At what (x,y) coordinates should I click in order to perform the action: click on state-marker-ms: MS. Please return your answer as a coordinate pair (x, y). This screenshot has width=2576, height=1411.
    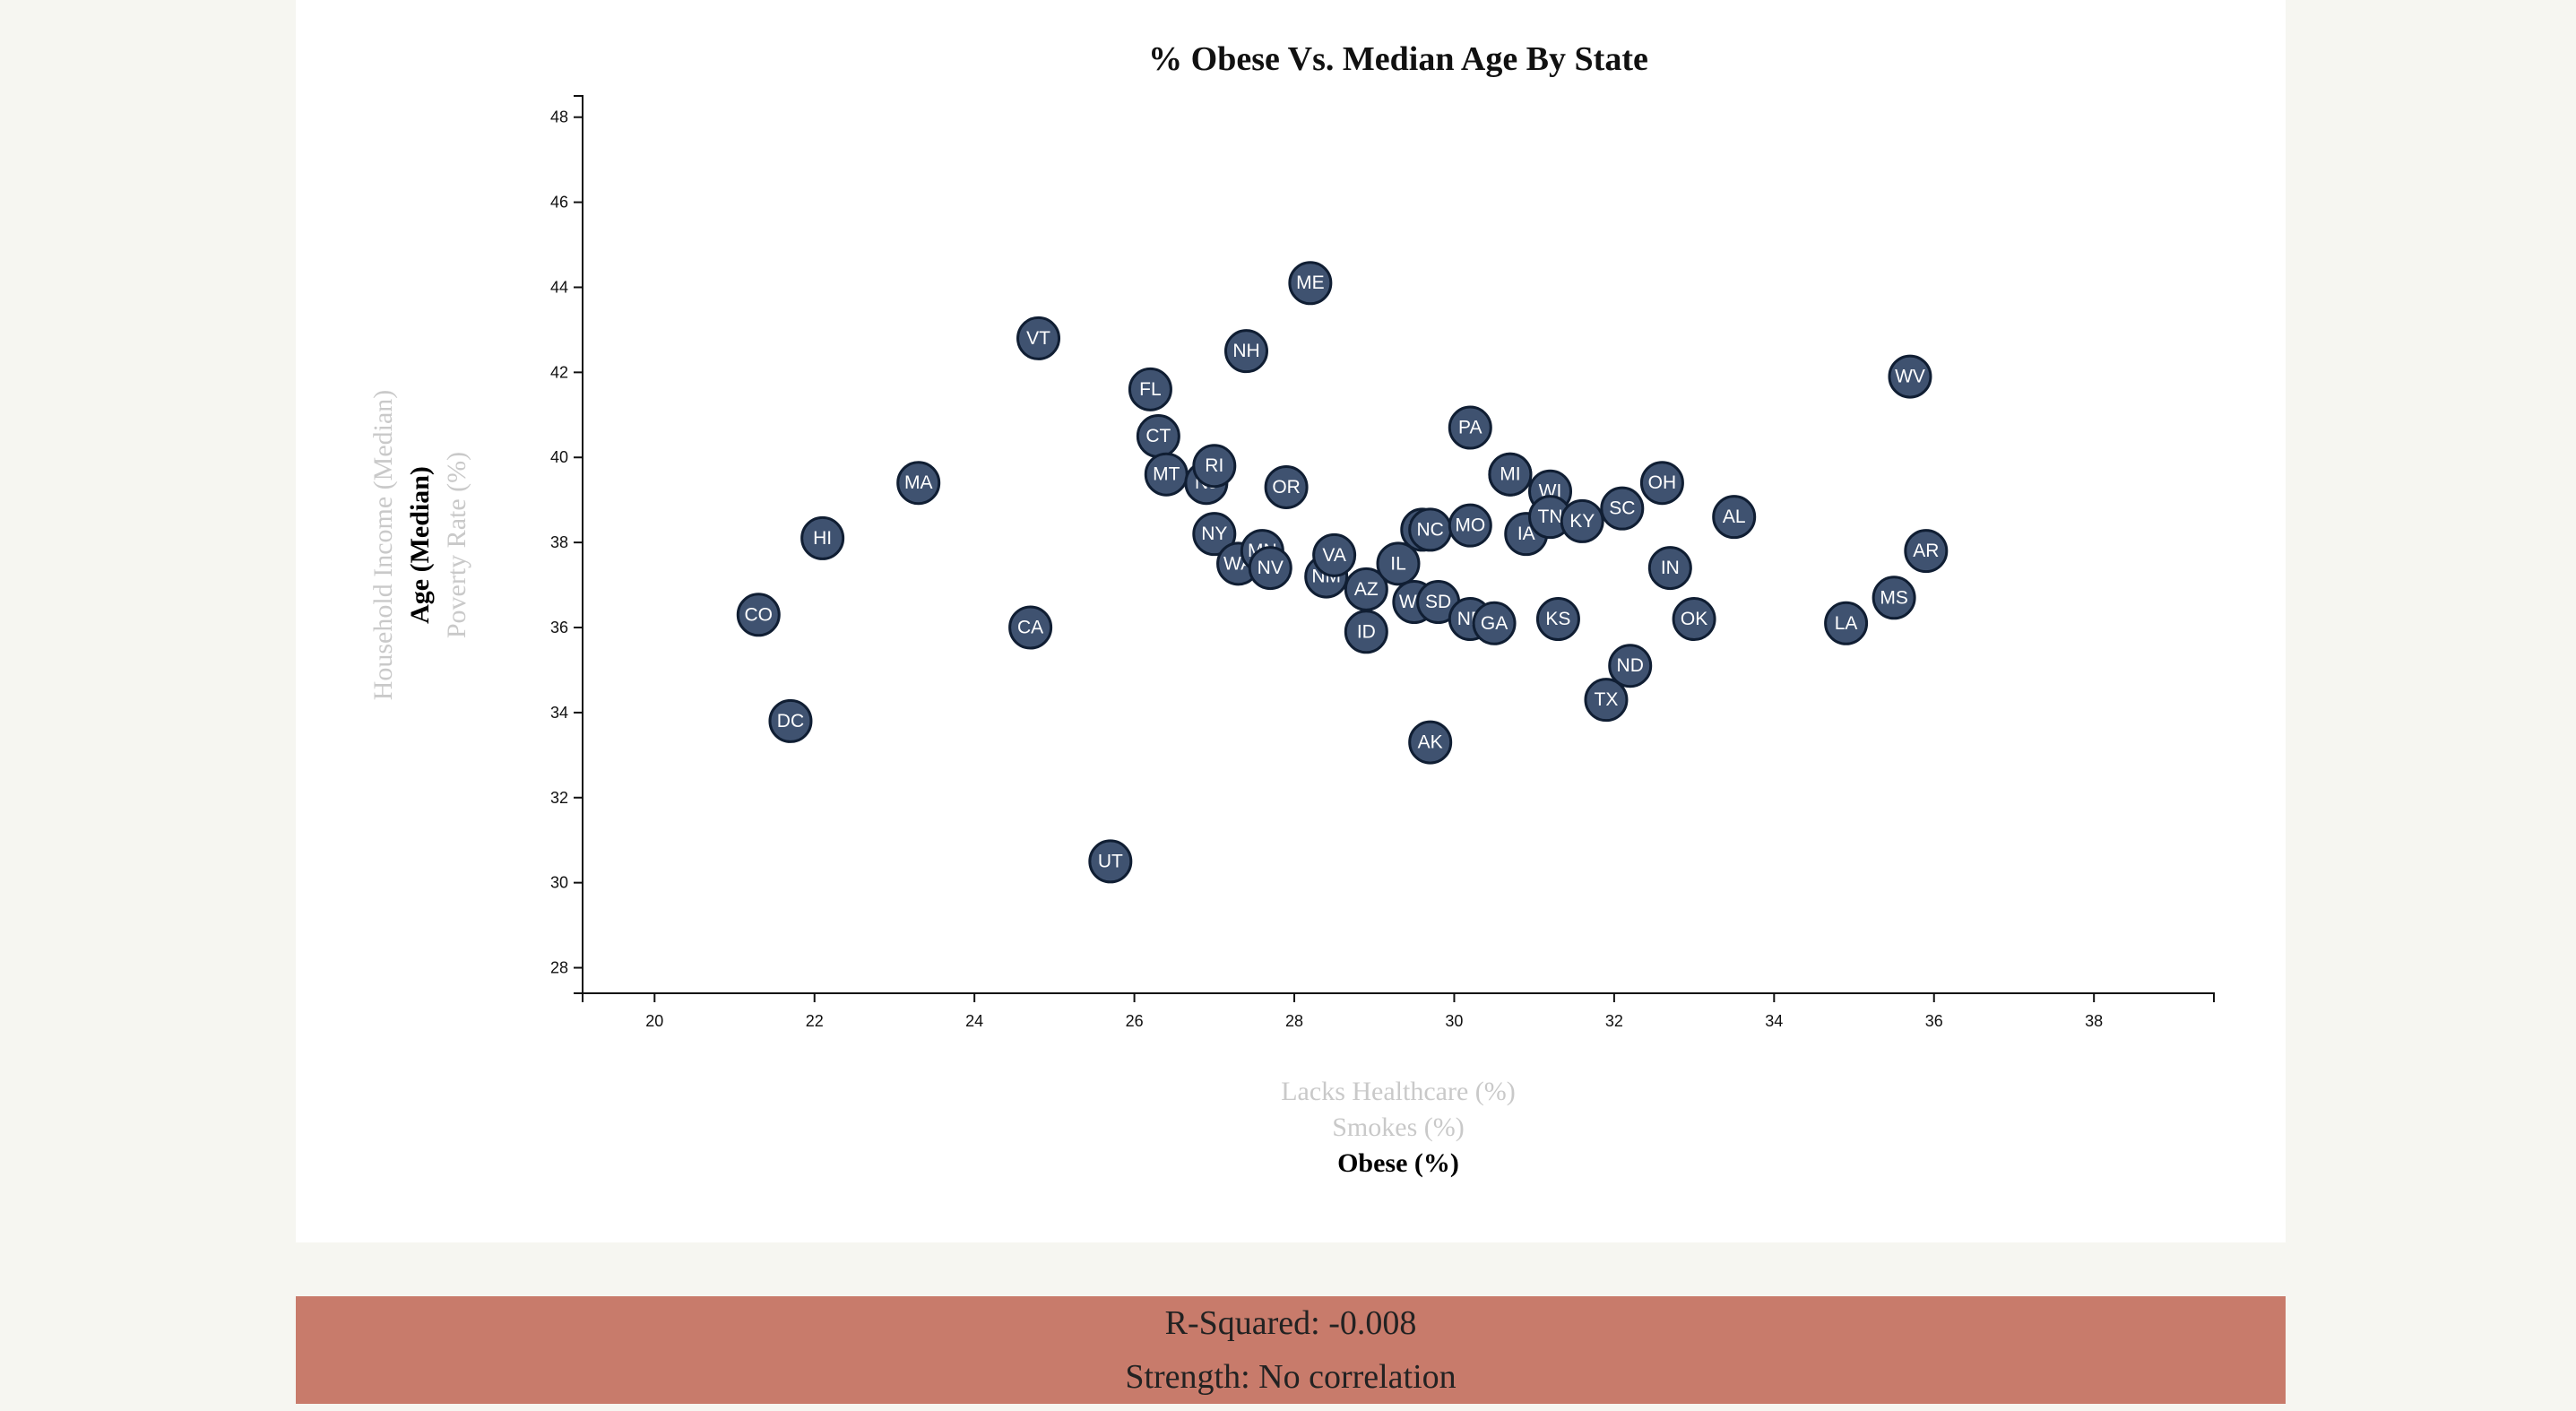
    Looking at the image, I should click on (1893, 598).